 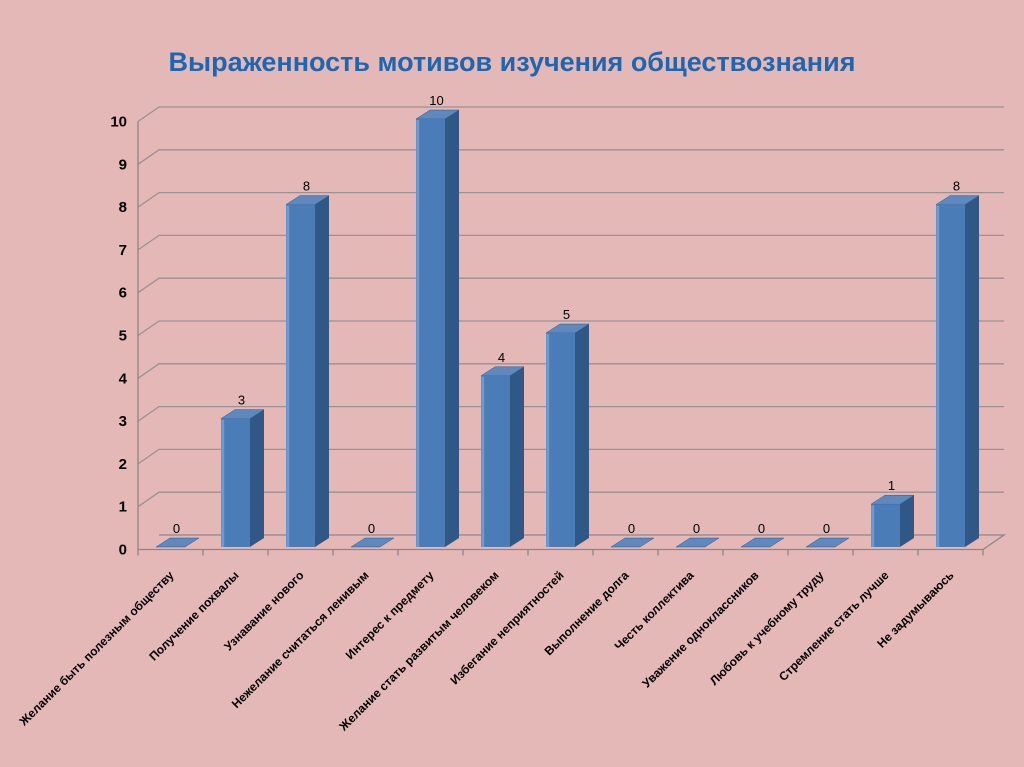 What do you see at coordinates (123, 464) in the screenshot?
I see `y-tick-label: 2` at bounding box center [123, 464].